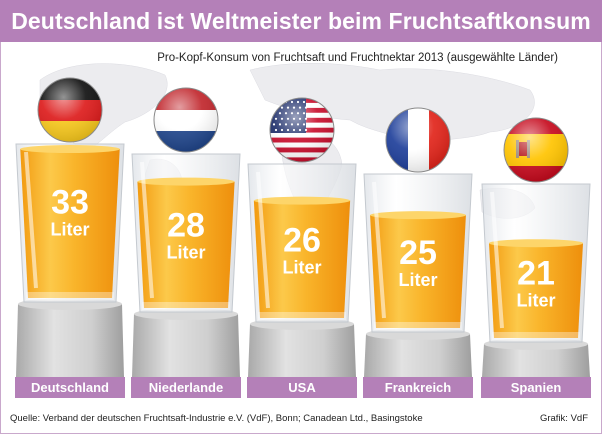 This screenshot has height=434, width=602. Describe the element at coordinates (186, 225) in the screenshot. I see `value-label: 28` at that location.